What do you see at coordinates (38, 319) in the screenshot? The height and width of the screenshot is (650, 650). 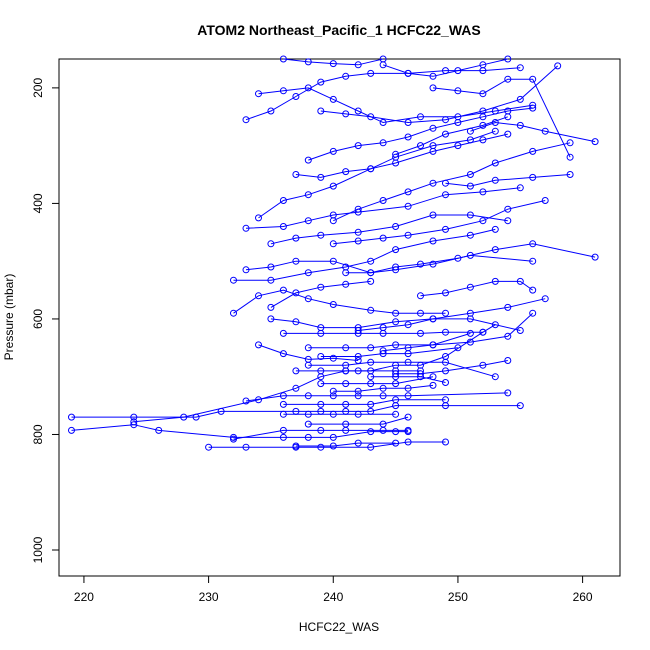 I see `y-tick-label: 600` at bounding box center [38, 319].